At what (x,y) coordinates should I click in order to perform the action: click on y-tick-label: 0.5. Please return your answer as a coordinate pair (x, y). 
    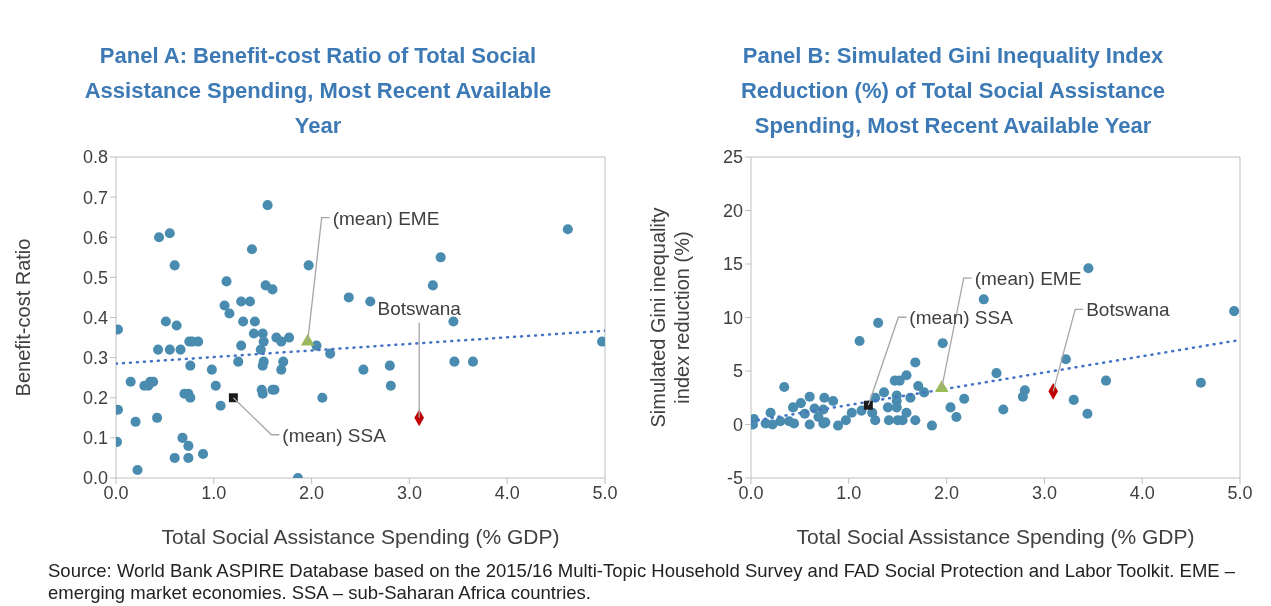
    Looking at the image, I should click on (95, 277).